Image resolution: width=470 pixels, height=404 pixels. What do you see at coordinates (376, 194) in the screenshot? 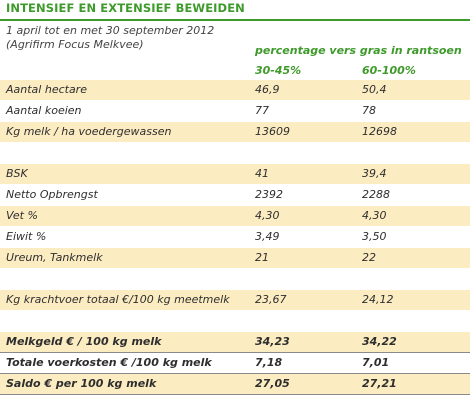
I see `cell-value: 2288` at bounding box center [376, 194].